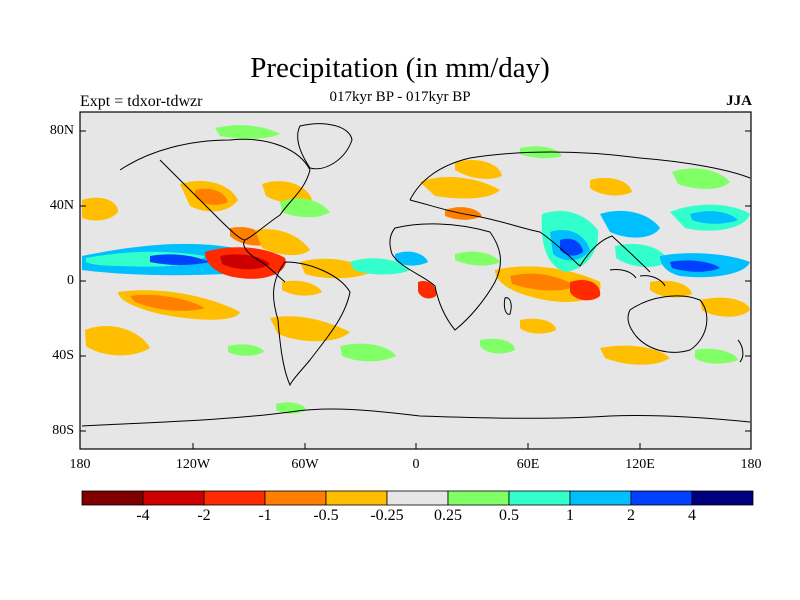  Describe the element at coordinates (305, 464) in the screenshot. I see `lon-label-60w: 60W` at that location.